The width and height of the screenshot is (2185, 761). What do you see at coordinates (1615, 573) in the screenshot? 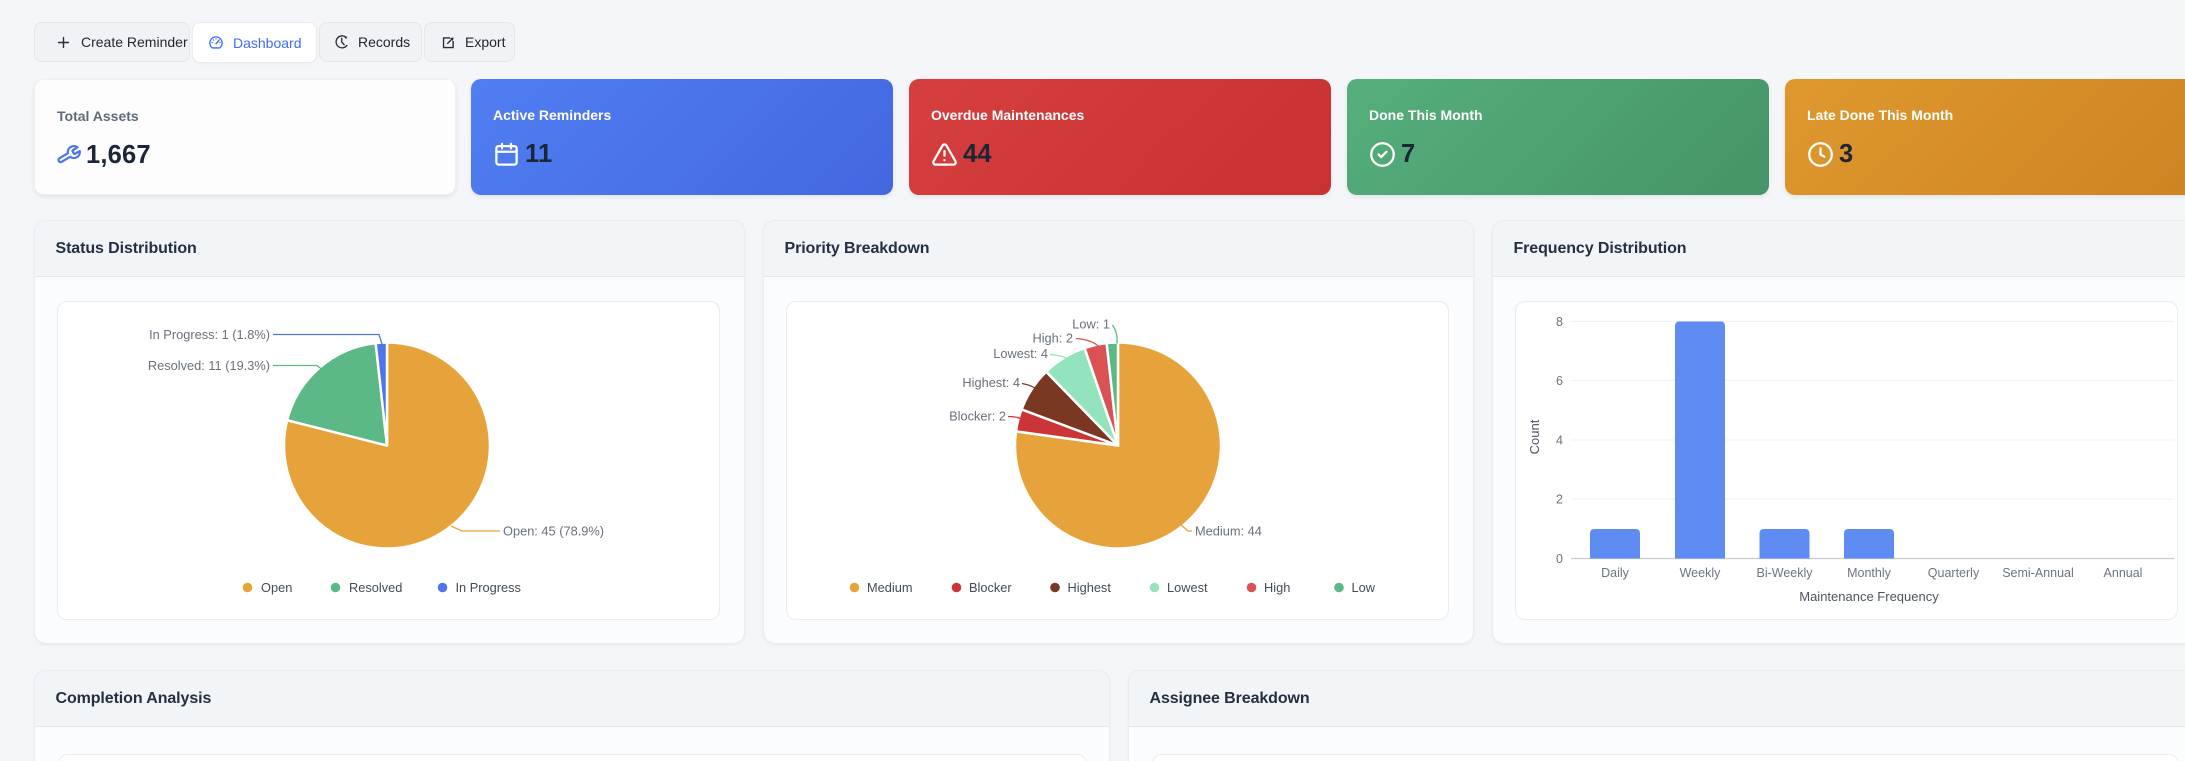
I see `svg-text: Daily` at bounding box center [1615, 573].